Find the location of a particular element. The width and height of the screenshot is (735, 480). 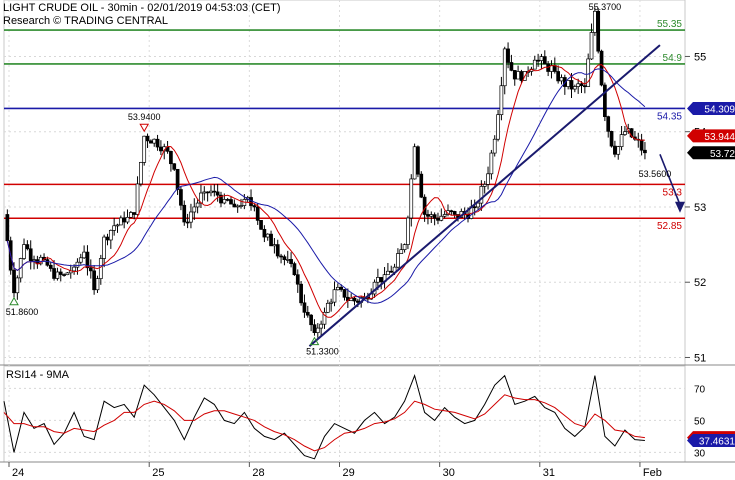

research-credit: Research © TRADING CENTRAL is located at coordinates (85, 21).